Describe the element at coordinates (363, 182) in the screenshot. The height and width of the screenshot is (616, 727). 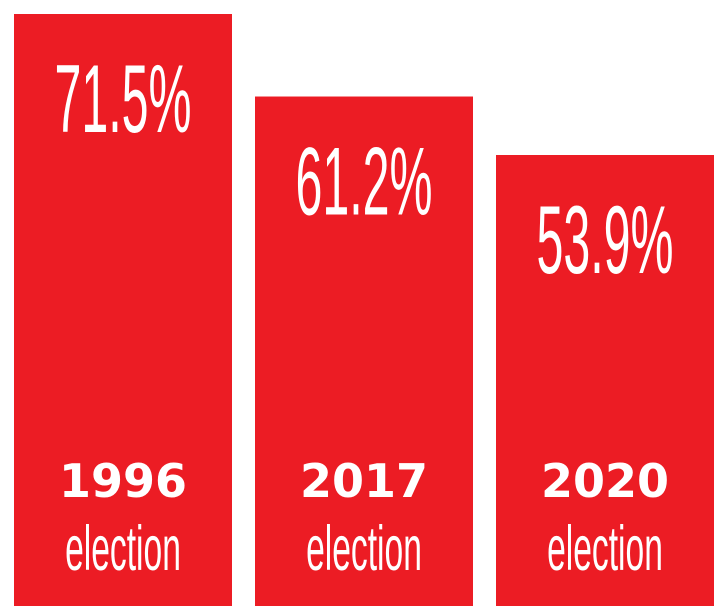
I see `value-label-2017: 61.2%` at that location.